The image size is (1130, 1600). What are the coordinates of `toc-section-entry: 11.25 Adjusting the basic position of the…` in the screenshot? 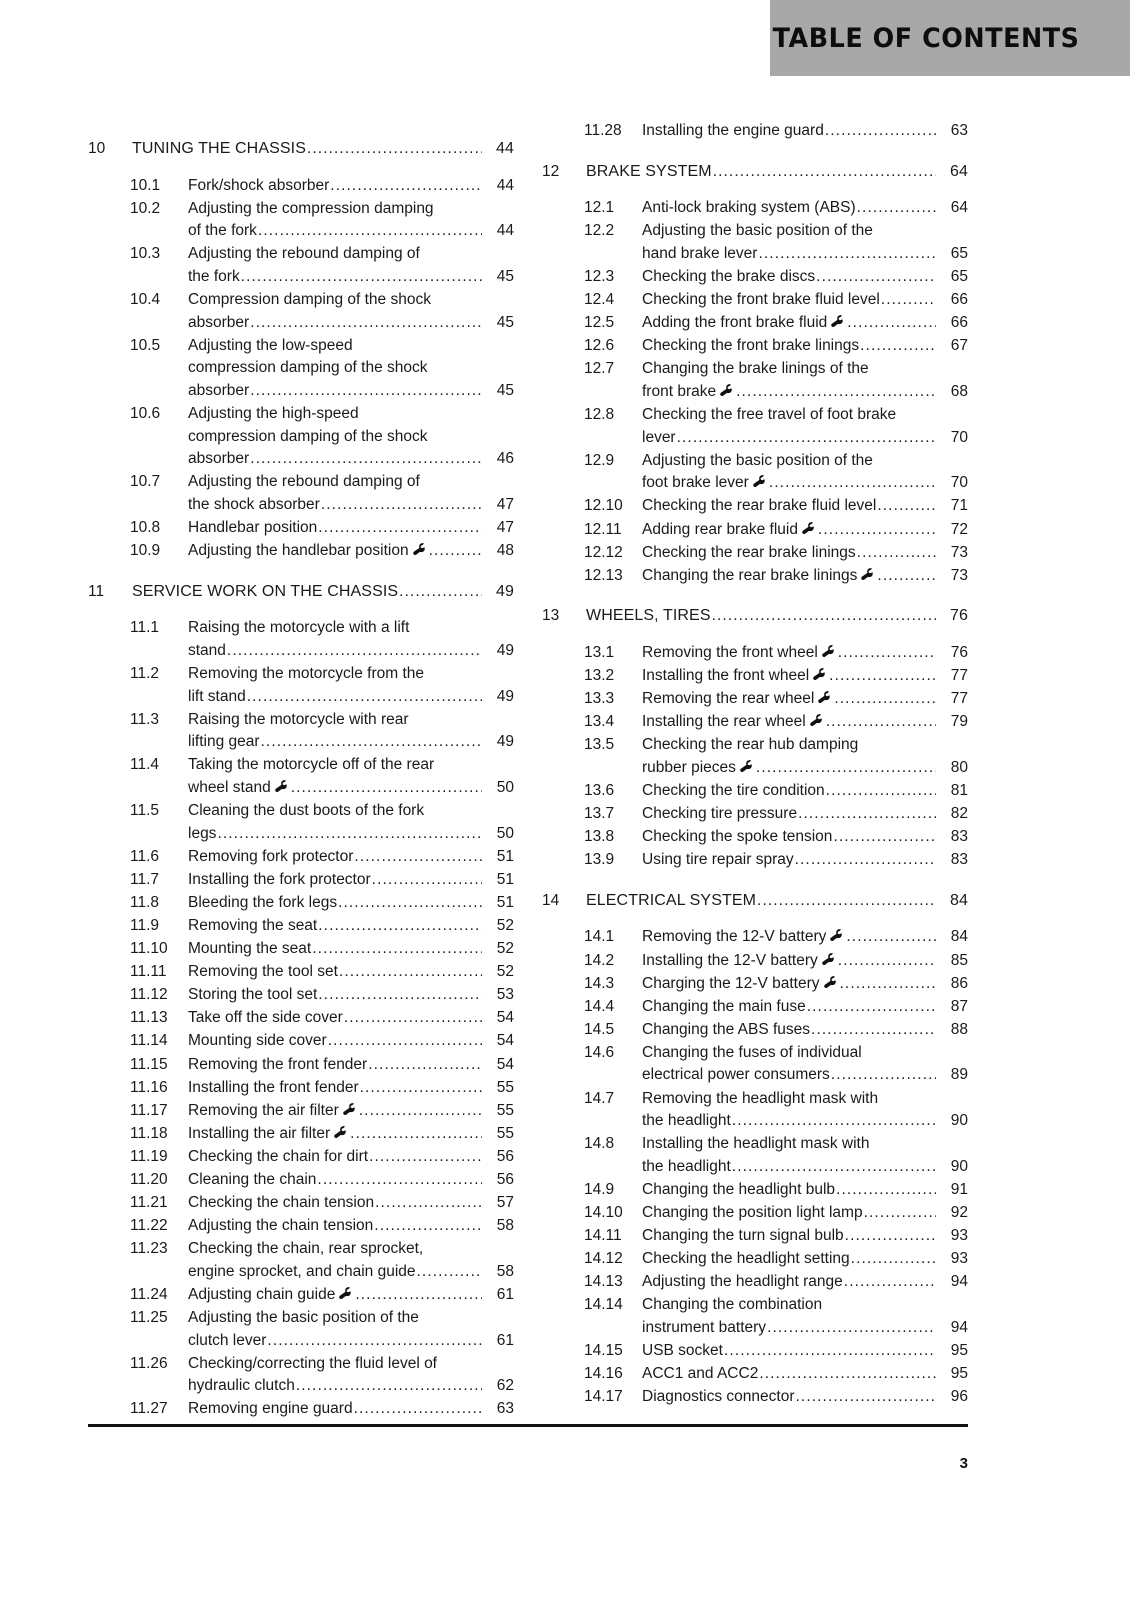 It's located at (301, 1329).